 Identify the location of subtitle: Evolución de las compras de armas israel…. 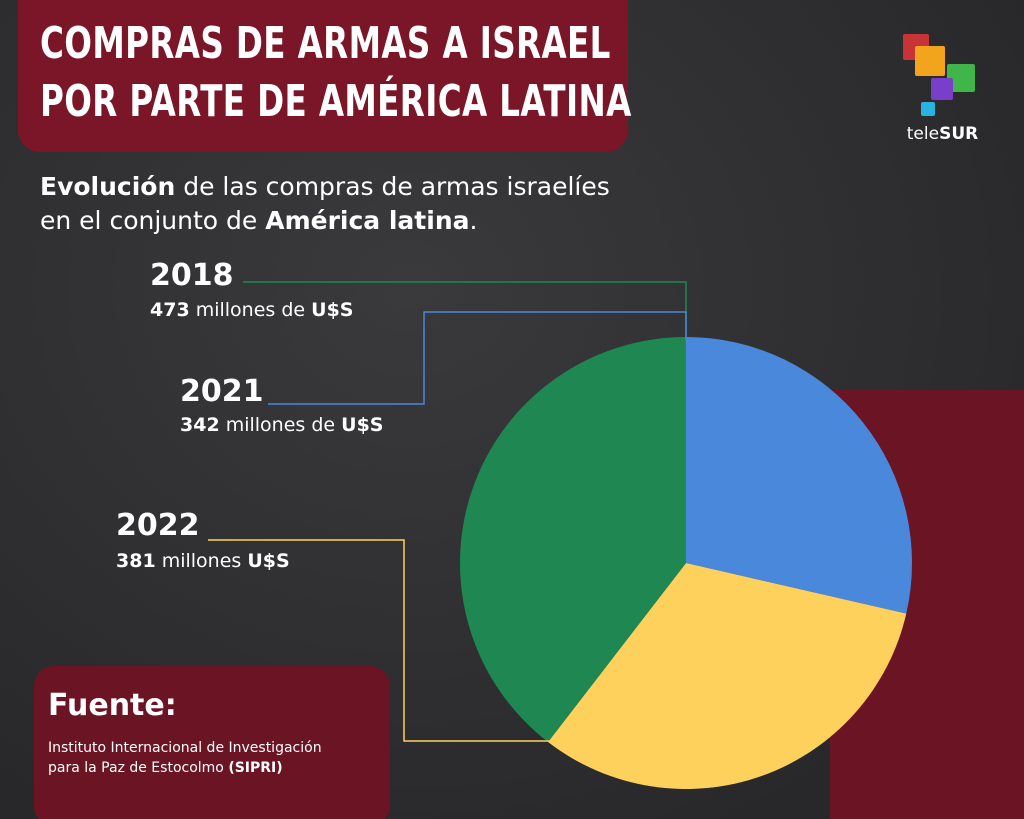
(390, 204).